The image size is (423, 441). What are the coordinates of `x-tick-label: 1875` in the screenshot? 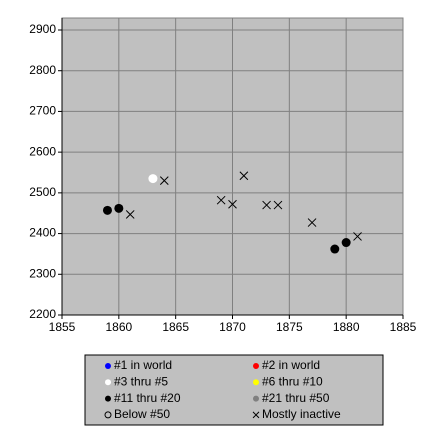 It's located at (289, 327).